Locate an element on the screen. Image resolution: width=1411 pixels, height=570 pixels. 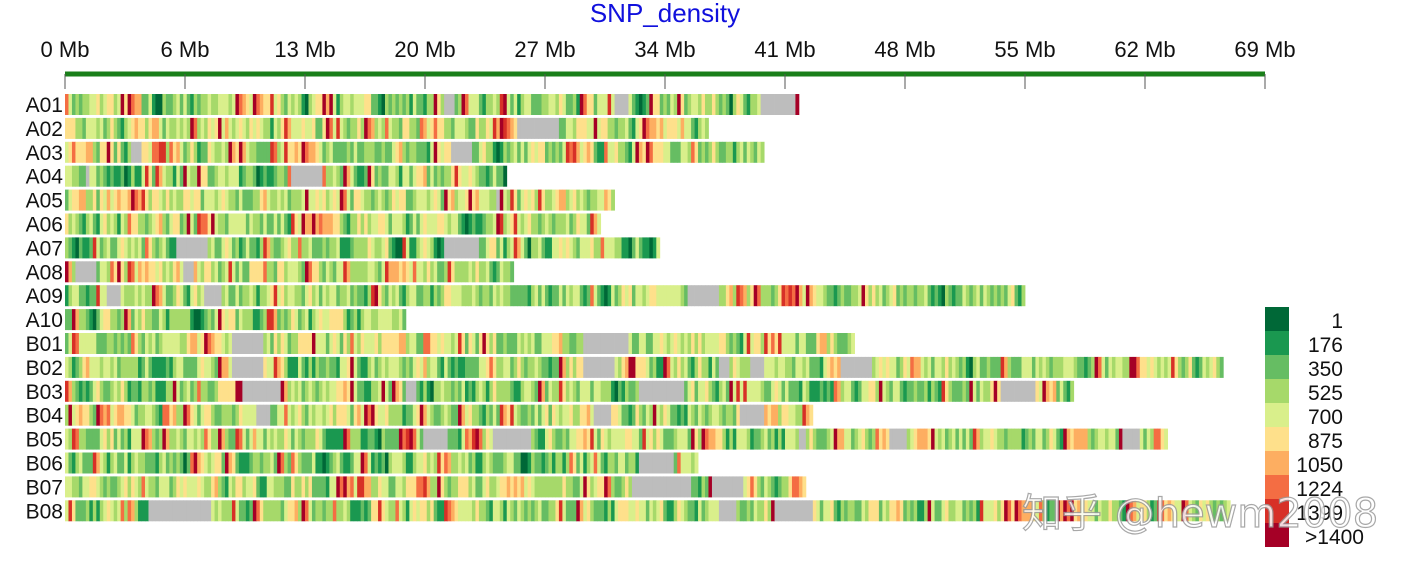
chromosome-track is located at coordinates (439, 415).